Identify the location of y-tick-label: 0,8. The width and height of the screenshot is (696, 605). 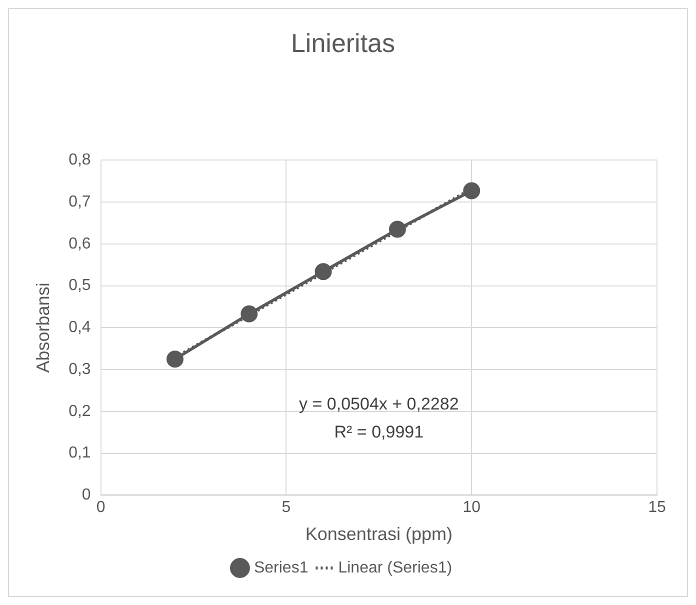
(79, 160).